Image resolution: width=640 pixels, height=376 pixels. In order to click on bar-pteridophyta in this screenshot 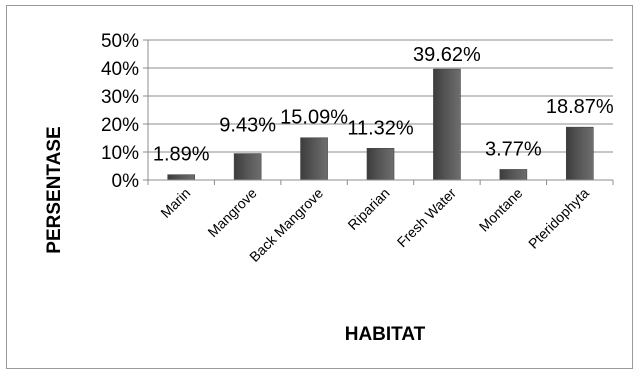, I will do `click(579, 153)`.